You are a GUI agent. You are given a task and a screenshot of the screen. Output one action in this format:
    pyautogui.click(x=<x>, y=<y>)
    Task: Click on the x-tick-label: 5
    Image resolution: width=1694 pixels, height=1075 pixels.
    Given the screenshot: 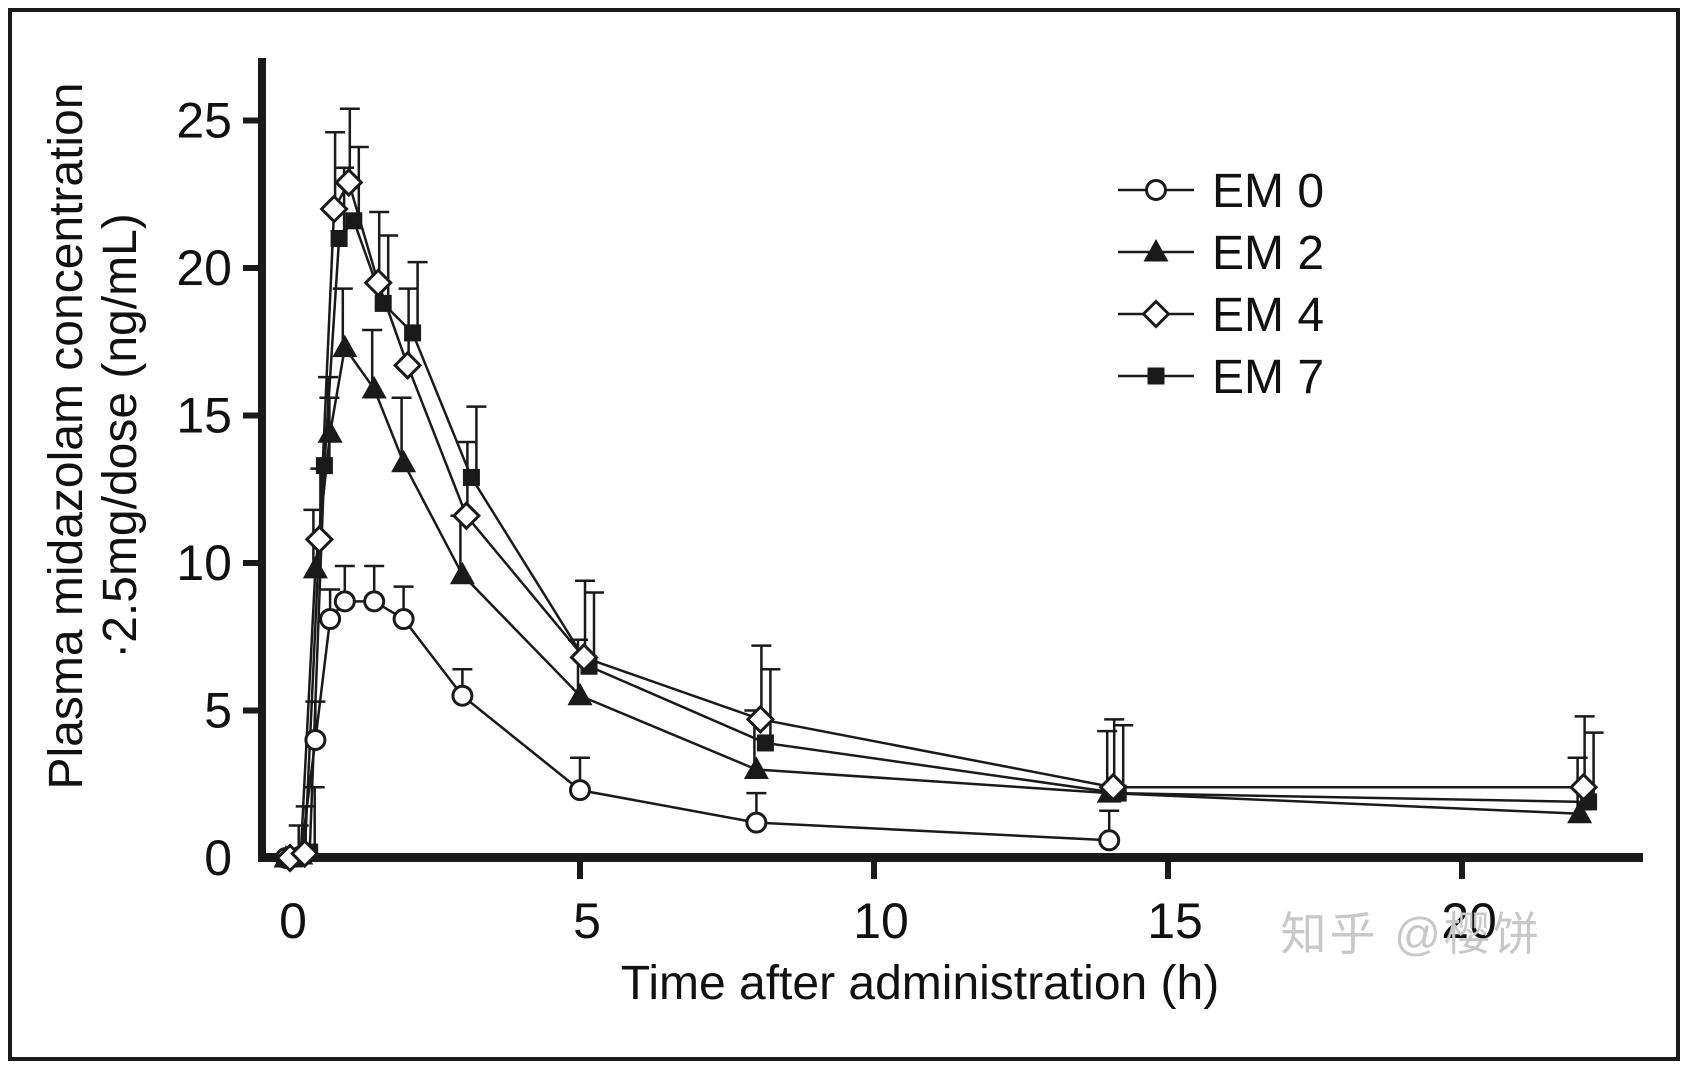 What is the action you would take?
    pyautogui.click(x=587, y=921)
    